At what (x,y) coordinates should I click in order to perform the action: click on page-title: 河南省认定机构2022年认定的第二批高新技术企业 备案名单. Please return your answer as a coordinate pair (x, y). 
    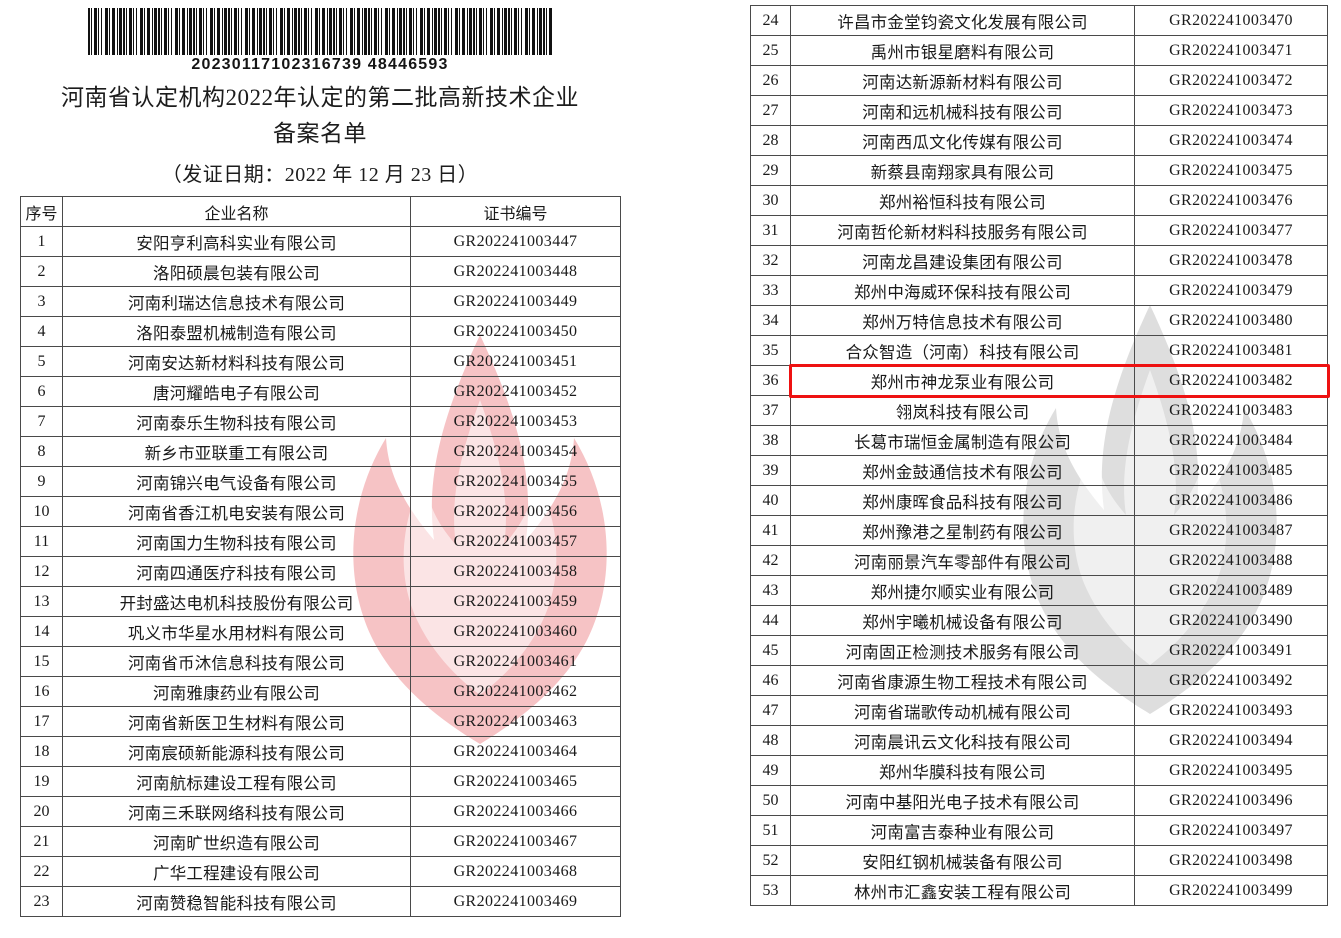
    Looking at the image, I should click on (320, 116).